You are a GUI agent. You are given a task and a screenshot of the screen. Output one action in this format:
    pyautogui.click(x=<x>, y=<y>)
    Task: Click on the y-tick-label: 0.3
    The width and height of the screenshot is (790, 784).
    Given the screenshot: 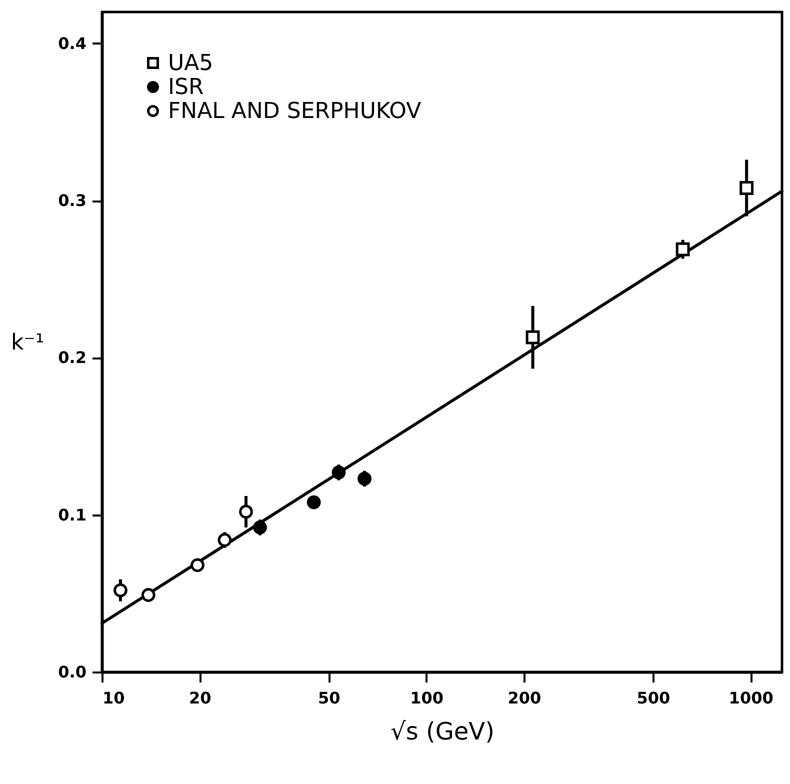 What is the action you would take?
    pyautogui.click(x=72, y=200)
    